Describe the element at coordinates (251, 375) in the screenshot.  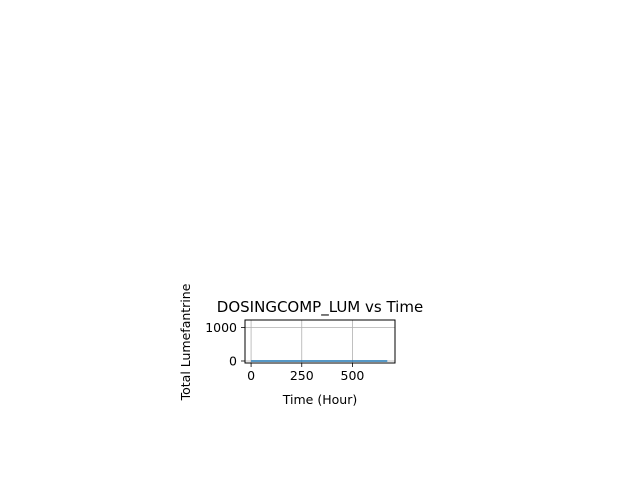
I see `x-tick-label: 0` at that location.